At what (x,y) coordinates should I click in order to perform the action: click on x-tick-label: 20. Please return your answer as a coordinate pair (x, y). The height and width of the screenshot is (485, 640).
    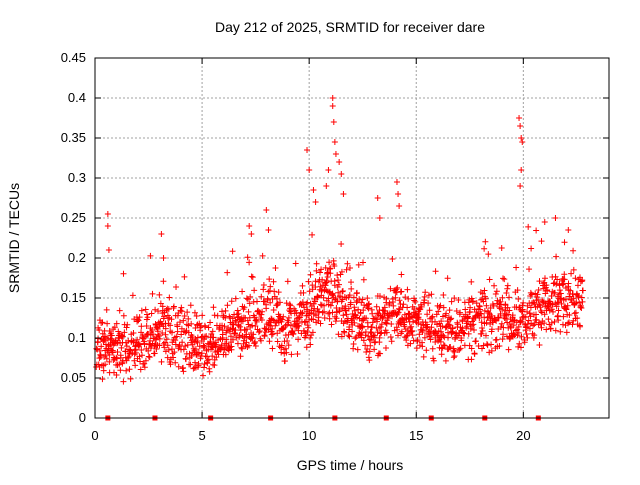
    Looking at the image, I should click on (523, 435).